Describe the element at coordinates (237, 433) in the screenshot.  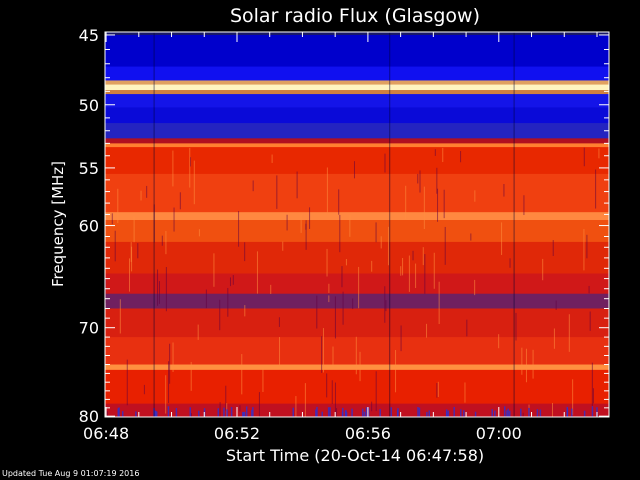
I see `x-tick-label-1: 06:52` at that location.